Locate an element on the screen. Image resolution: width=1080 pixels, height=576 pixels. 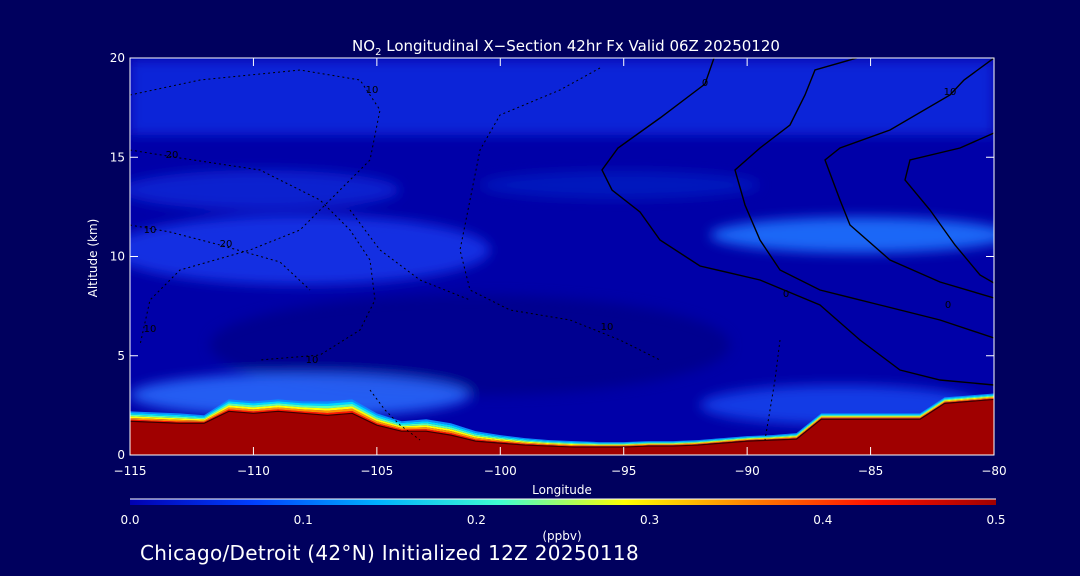
mid-band-west is located at coordinates (310, 250).